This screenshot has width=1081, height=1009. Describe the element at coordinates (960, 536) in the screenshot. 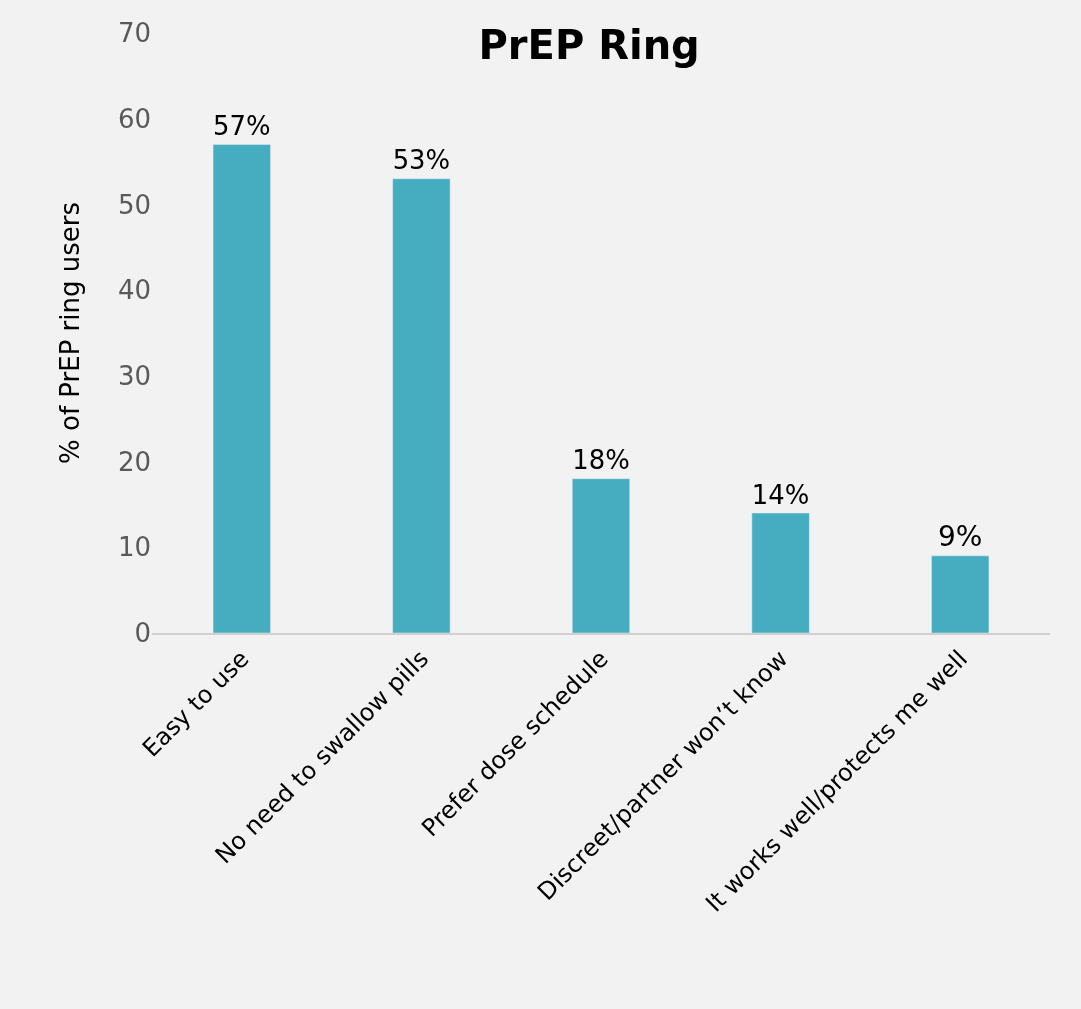

I see `data-label: 9%` at that location.